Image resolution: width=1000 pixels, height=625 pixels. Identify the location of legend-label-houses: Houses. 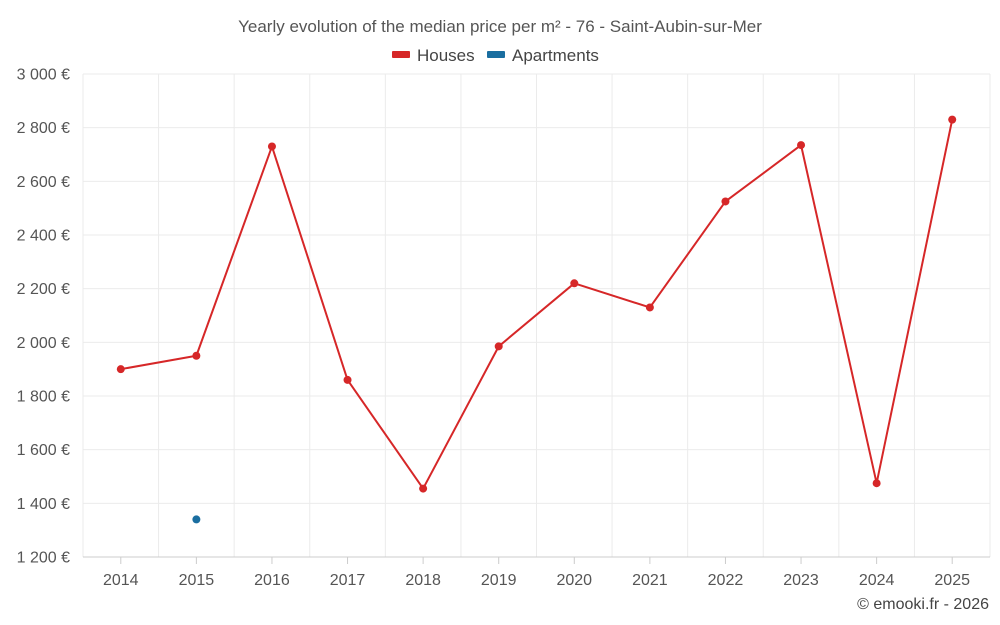
(446, 55).